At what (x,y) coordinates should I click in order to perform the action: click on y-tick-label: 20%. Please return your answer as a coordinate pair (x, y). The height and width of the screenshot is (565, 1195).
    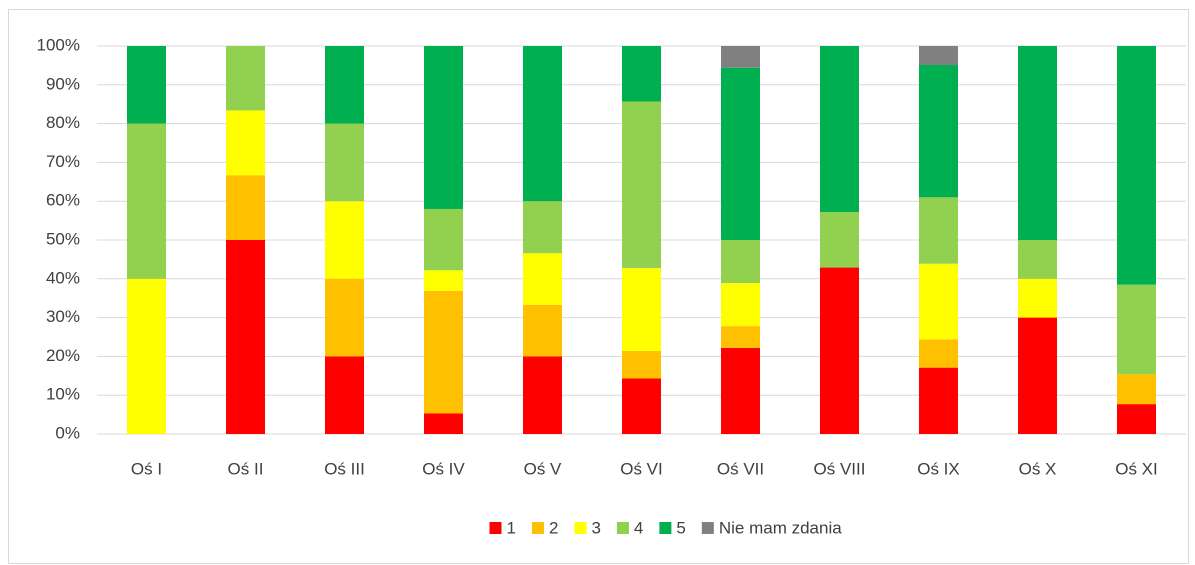
    Looking at the image, I should click on (63, 355).